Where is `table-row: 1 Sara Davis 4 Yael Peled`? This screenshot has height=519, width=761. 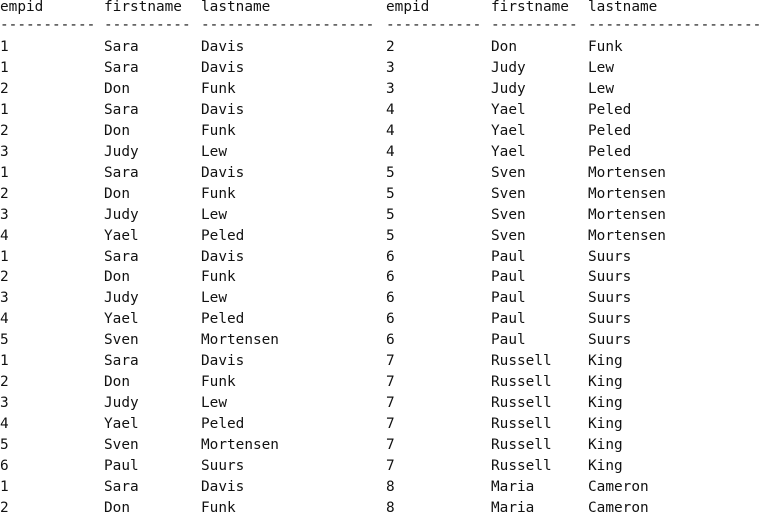
table-row: 1 Sara Davis 4 Yael Peled is located at coordinates (380, 110).